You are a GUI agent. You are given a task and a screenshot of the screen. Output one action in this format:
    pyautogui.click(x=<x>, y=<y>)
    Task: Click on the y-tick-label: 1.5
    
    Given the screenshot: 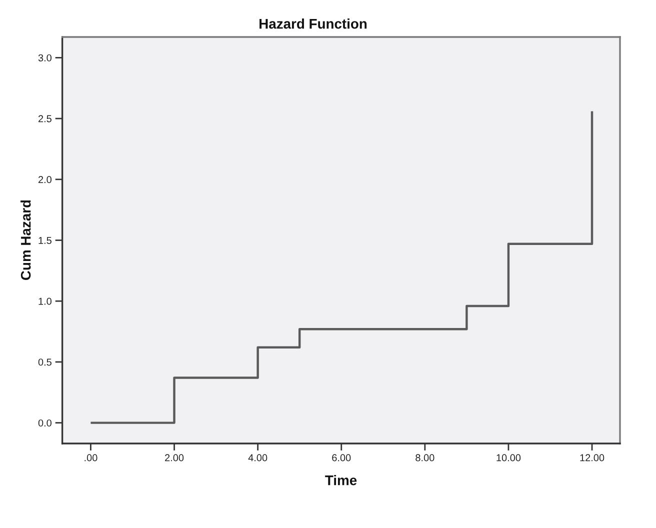 What is the action you would take?
    pyautogui.click(x=45, y=240)
    